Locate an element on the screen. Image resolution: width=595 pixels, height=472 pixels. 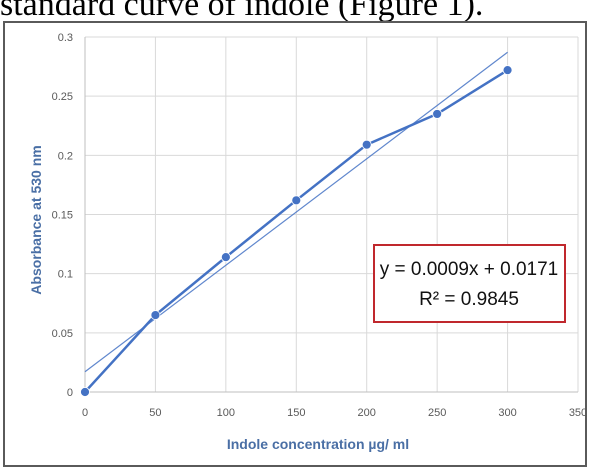
x-tick-label: 250 is located at coordinates (437, 413).